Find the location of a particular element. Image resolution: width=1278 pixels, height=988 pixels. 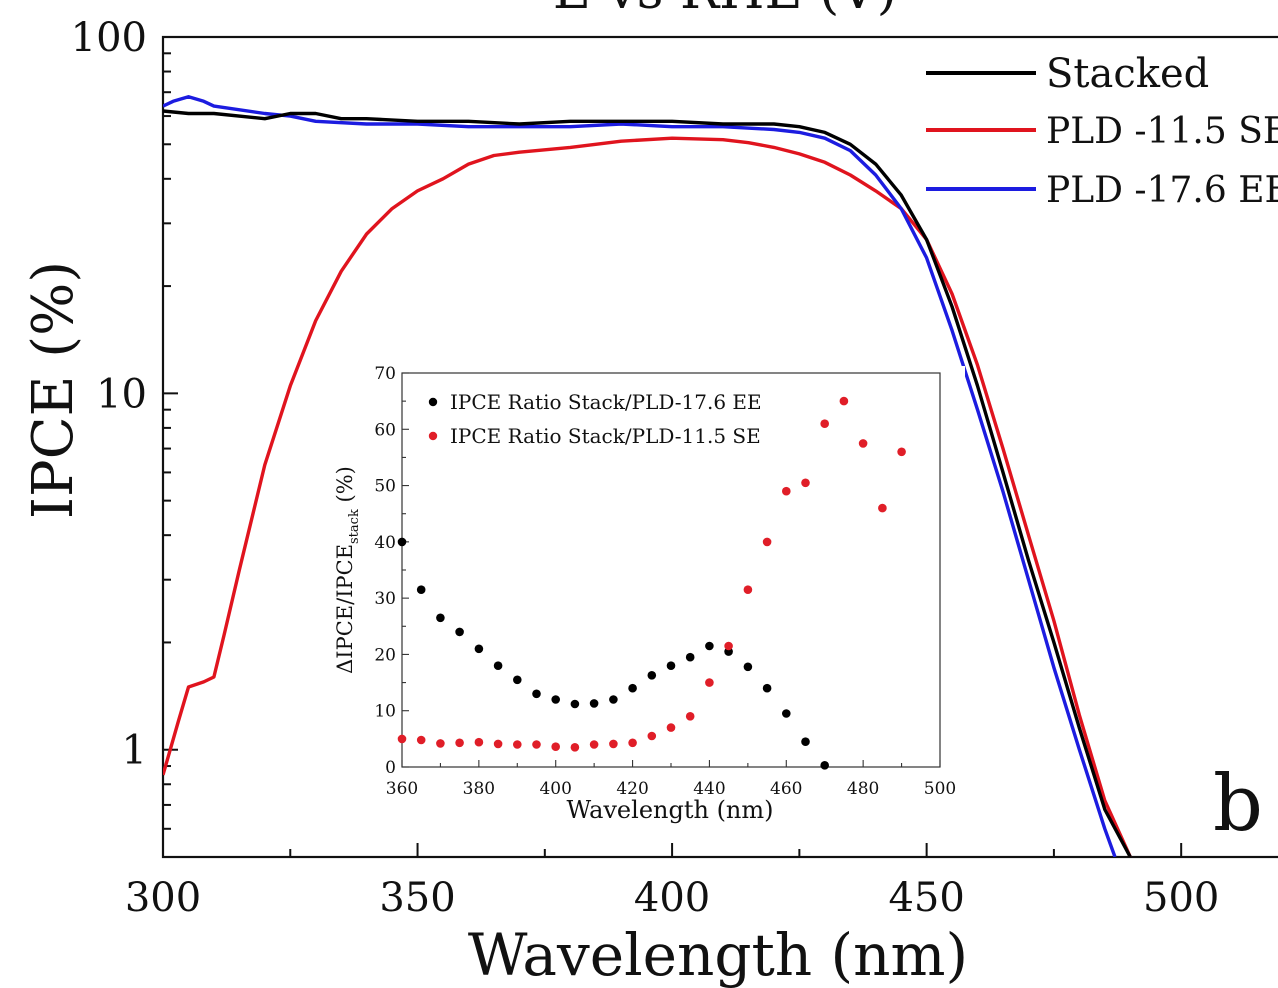

inset-y-tick-label: 0 is located at coordinates (390, 768).